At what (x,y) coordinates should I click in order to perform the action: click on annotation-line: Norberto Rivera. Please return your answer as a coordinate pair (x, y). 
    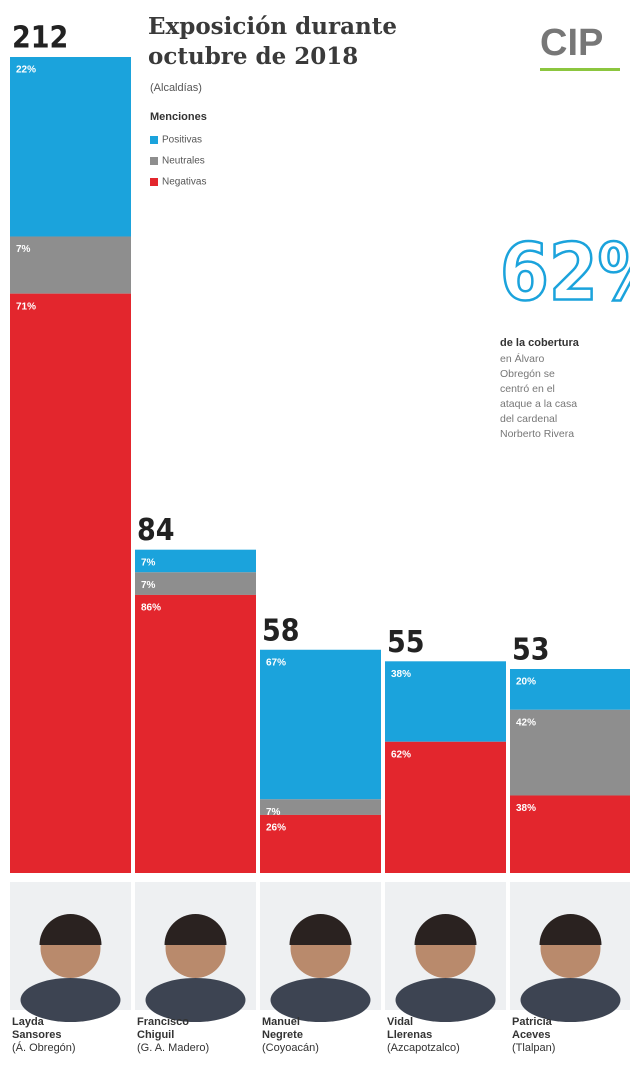
    Looking at the image, I should click on (537, 434).